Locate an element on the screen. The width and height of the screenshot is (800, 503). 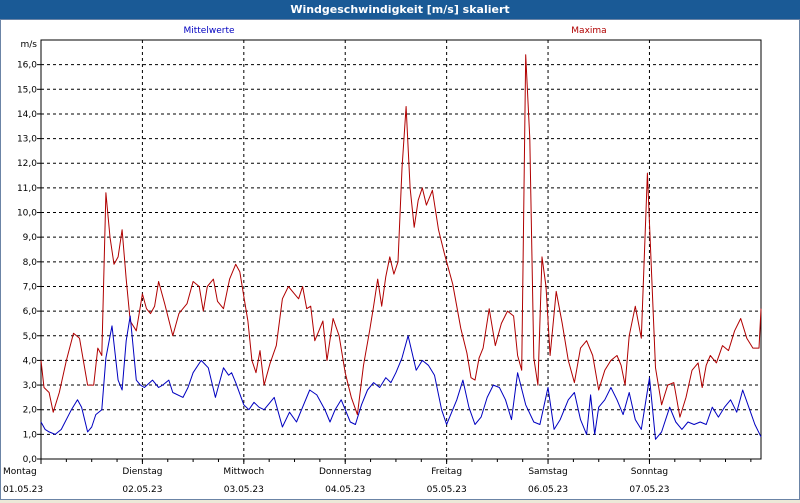
x-tick-label-day: Freitag is located at coordinates (446, 472).